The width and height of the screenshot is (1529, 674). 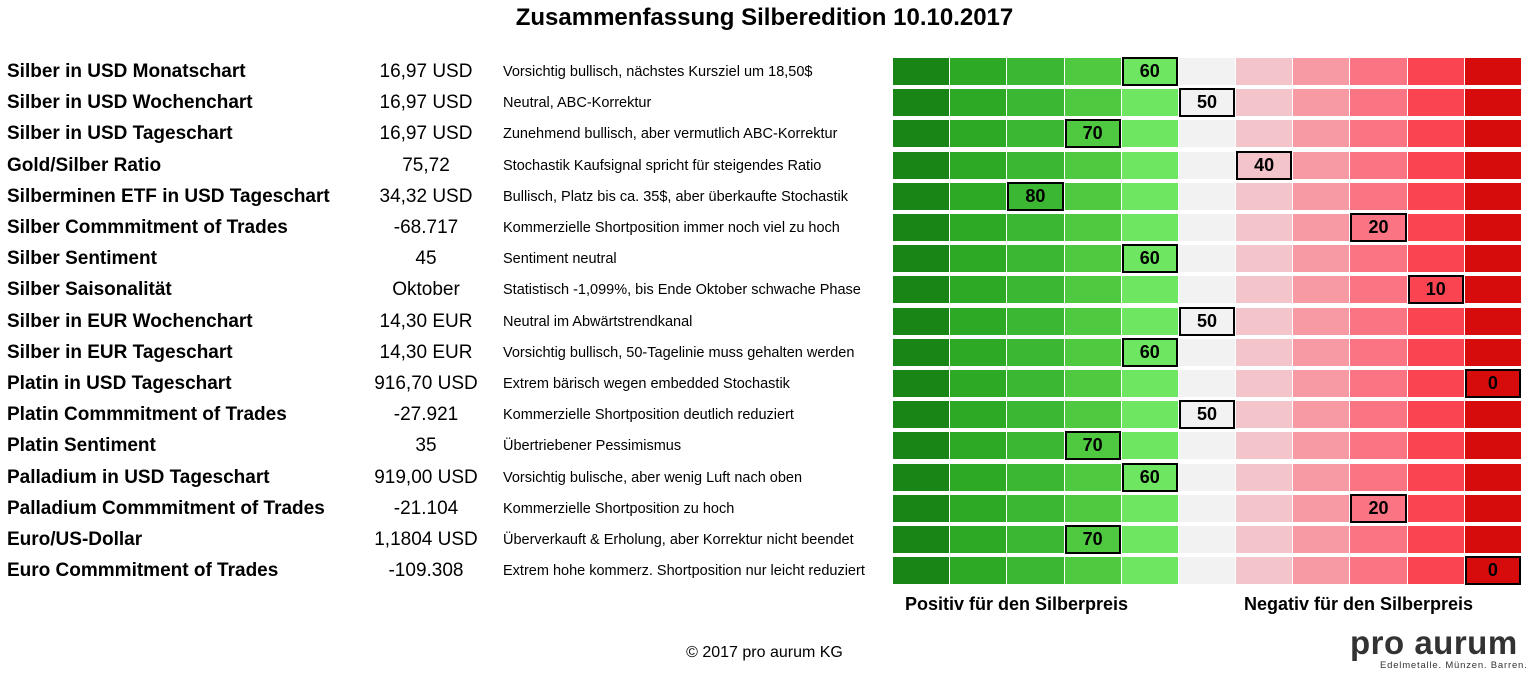 I want to click on row-value: 1,1804 USD, so click(x=426, y=539).